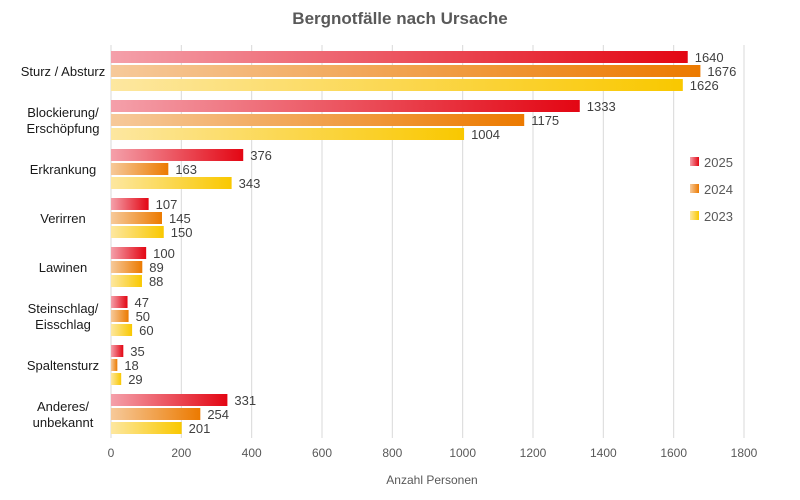 Image resolution: width=800 pixels, height=500 pixels. What do you see at coordinates (146, 330) in the screenshot?
I see `data-label: 60` at bounding box center [146, 330].